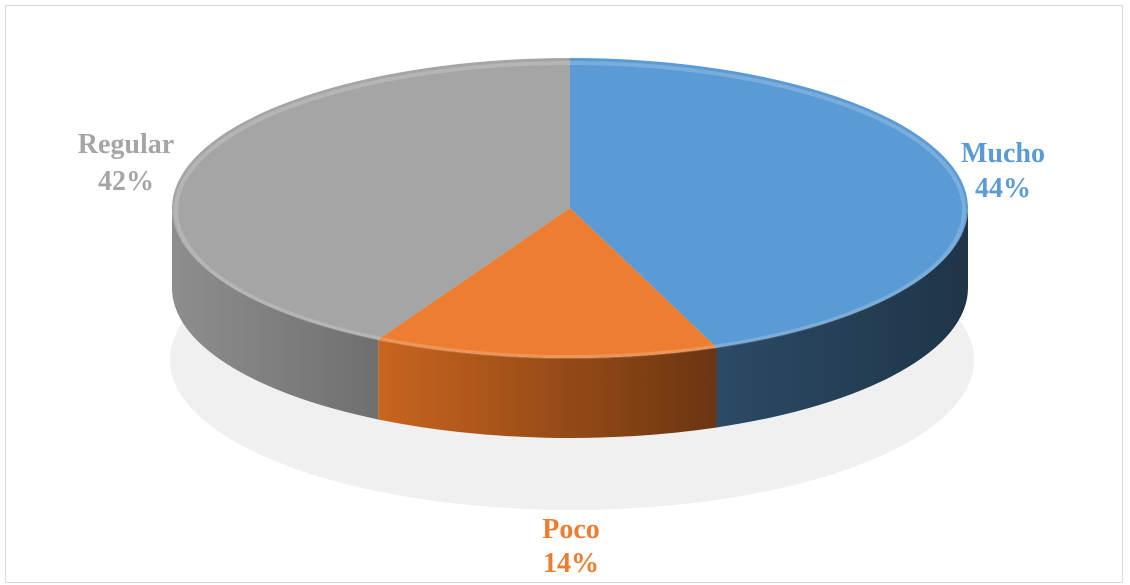 This screenshot has width=1130, height=585. Describe the element at coordinates (126, 181) in the screenshot. I see `slice-pct-regular: 42%` at that location.